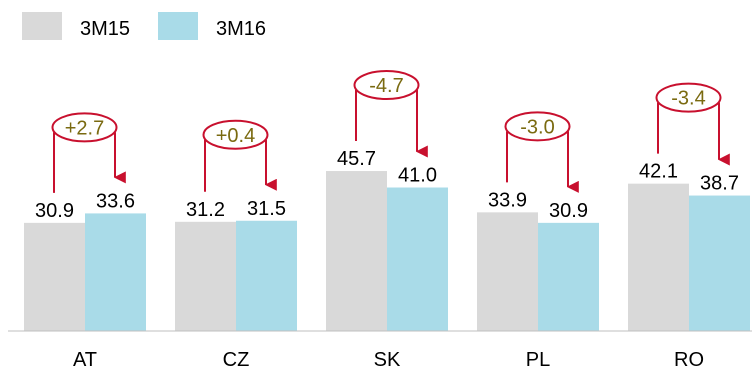 This screenshot has width=752, height=375. What do you see at coordinates (417, 259) in the screenshot?
I see `bar-3m16-sk` at bounding box center [417, 259].